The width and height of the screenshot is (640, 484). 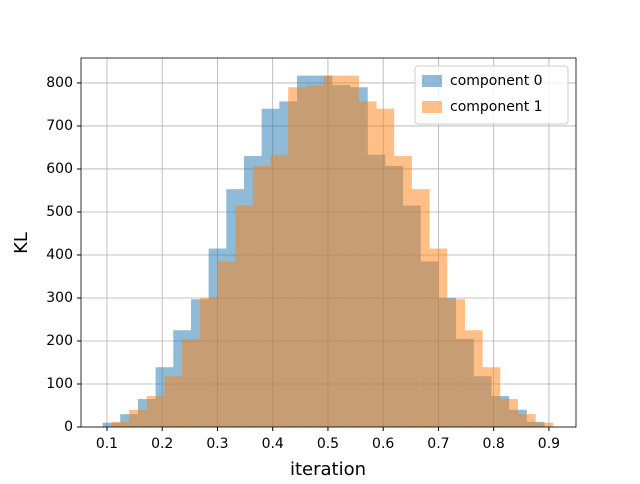 I want to click on x-tick-label: 0.8, so click(x=494, y=444).